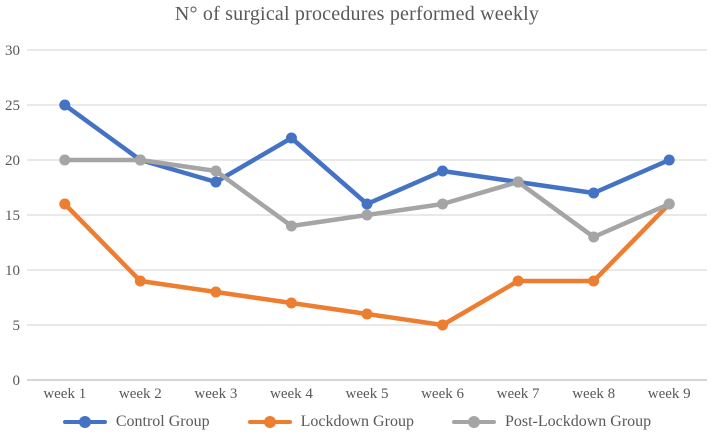 The width and height of the screenshot is (714, 436). What do you see at coordinates (12, 51) in the screenshot?
I see `y-axis-tick-label: 30` at bounding box center [12, 51].